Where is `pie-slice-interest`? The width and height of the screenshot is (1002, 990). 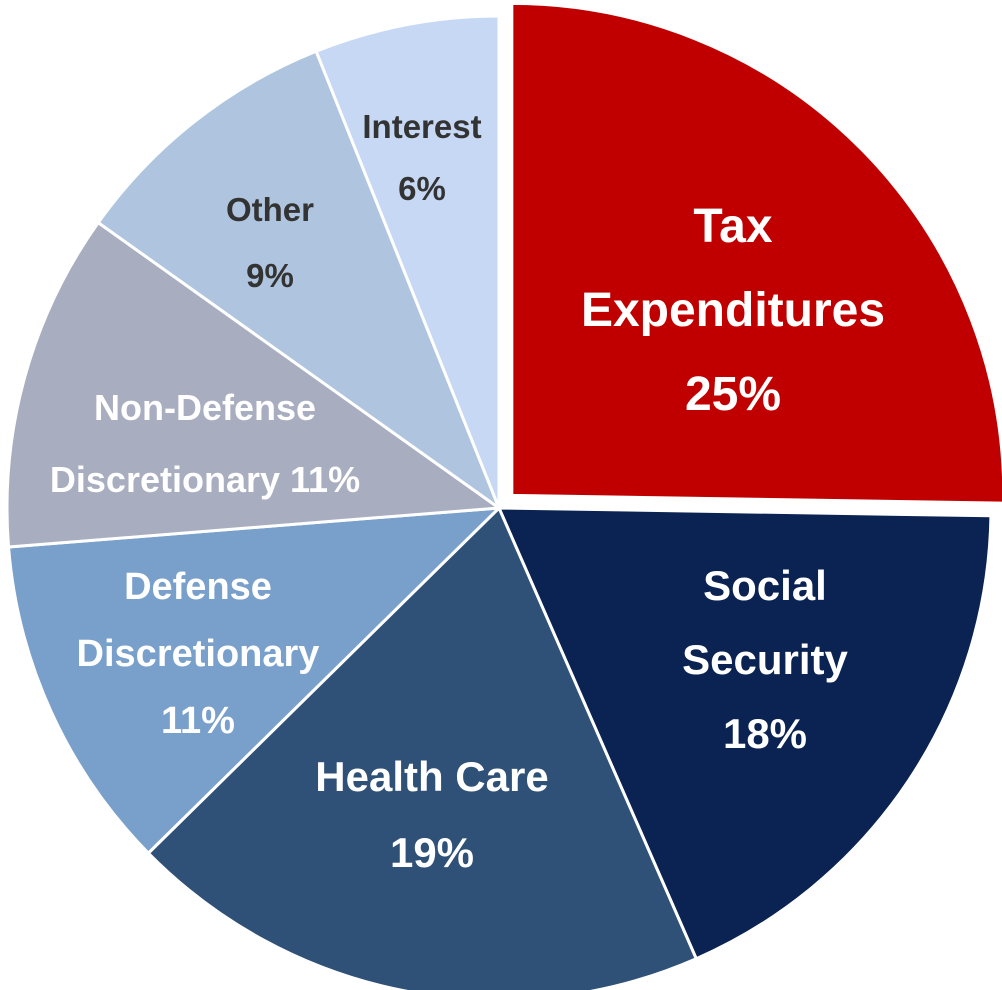 pie-slice-interest is located at coordinates (407, 262).